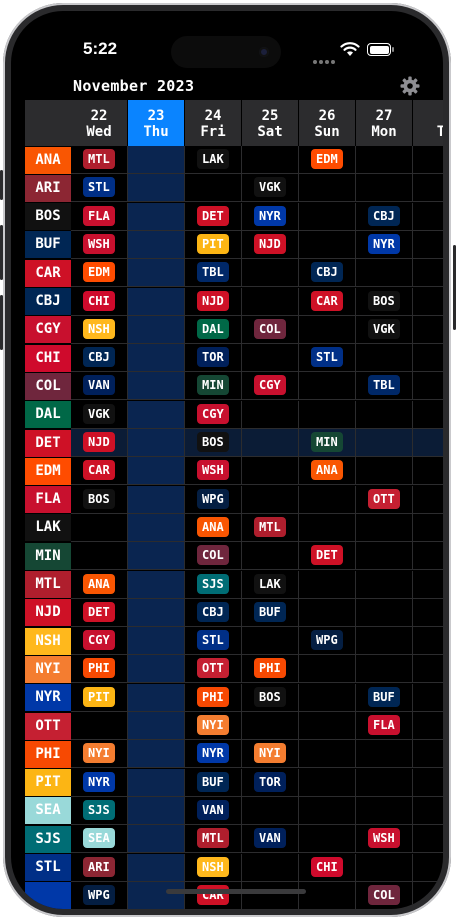  Describe the element at coordinates (156, 123) in the screenshot. I see `day-header-23: 23 Thu` at that location.